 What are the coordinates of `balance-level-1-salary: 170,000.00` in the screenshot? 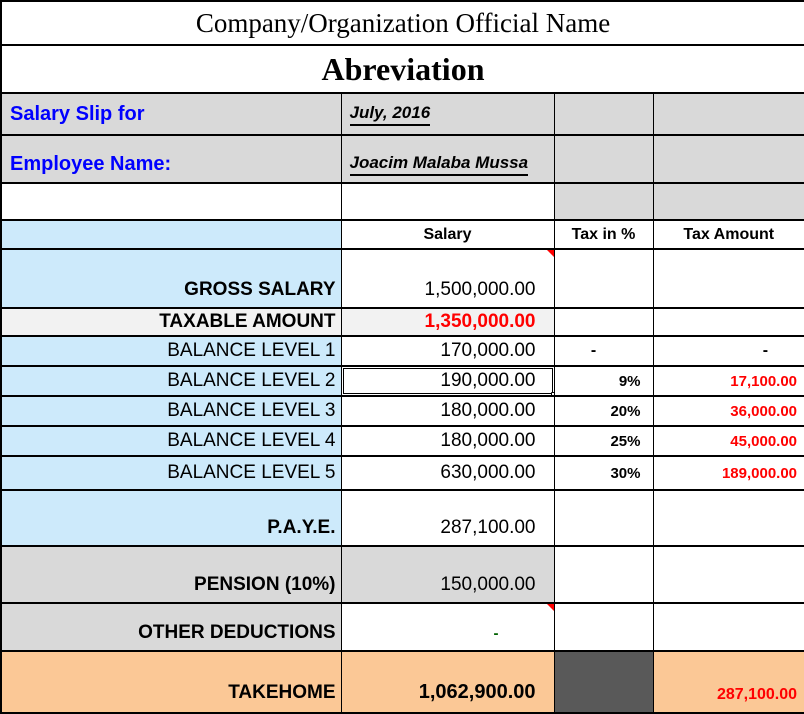 It's located at (447, 351).